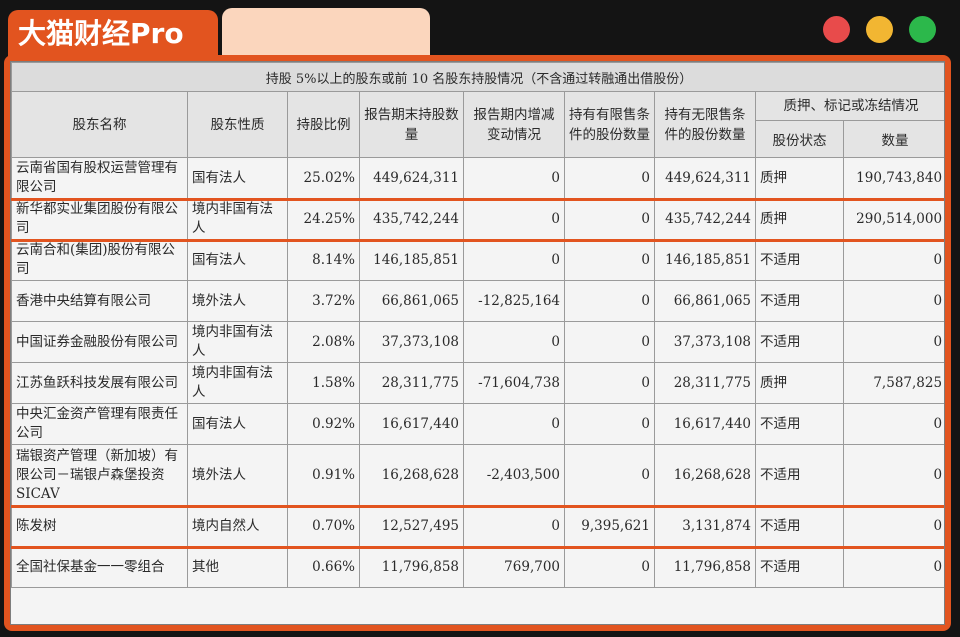  What do you see at coordinates (514, 475) in the screenshot?
I see `cell-change: -2,403,500` at bounding box center [514, 475].